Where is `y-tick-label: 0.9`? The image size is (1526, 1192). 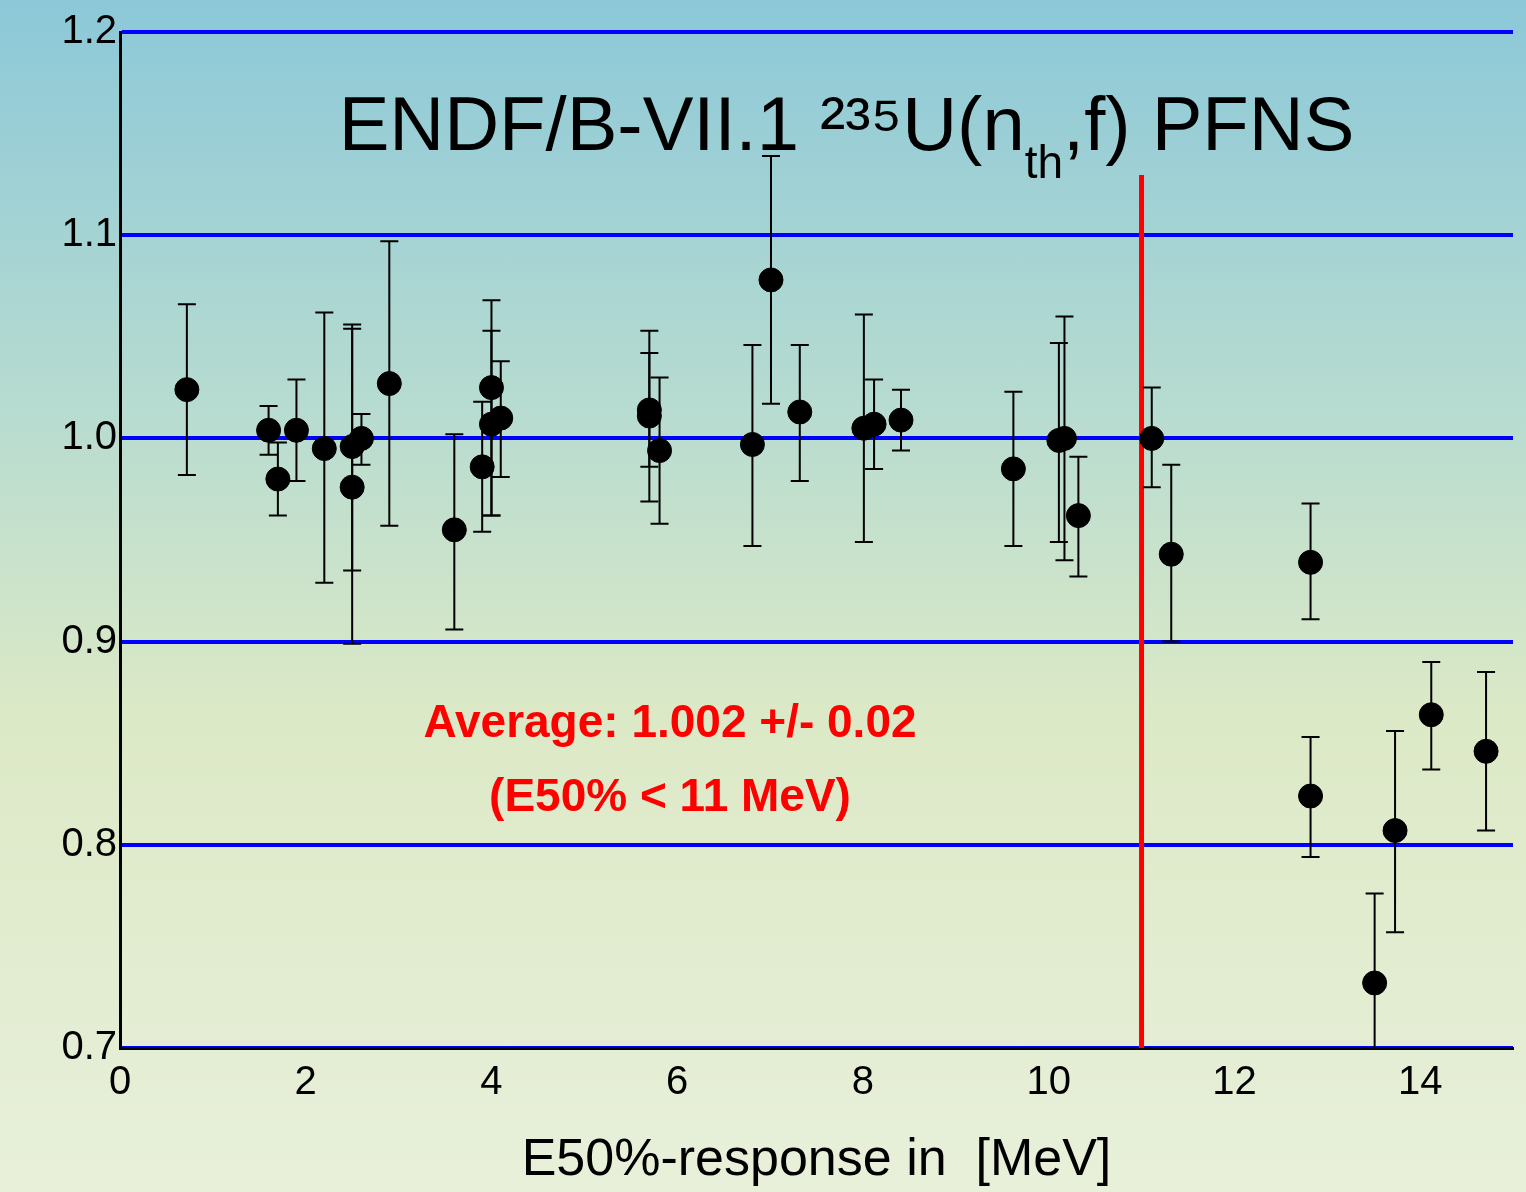
y-tick-label: 0.9 is located at coordinates (89, 638).